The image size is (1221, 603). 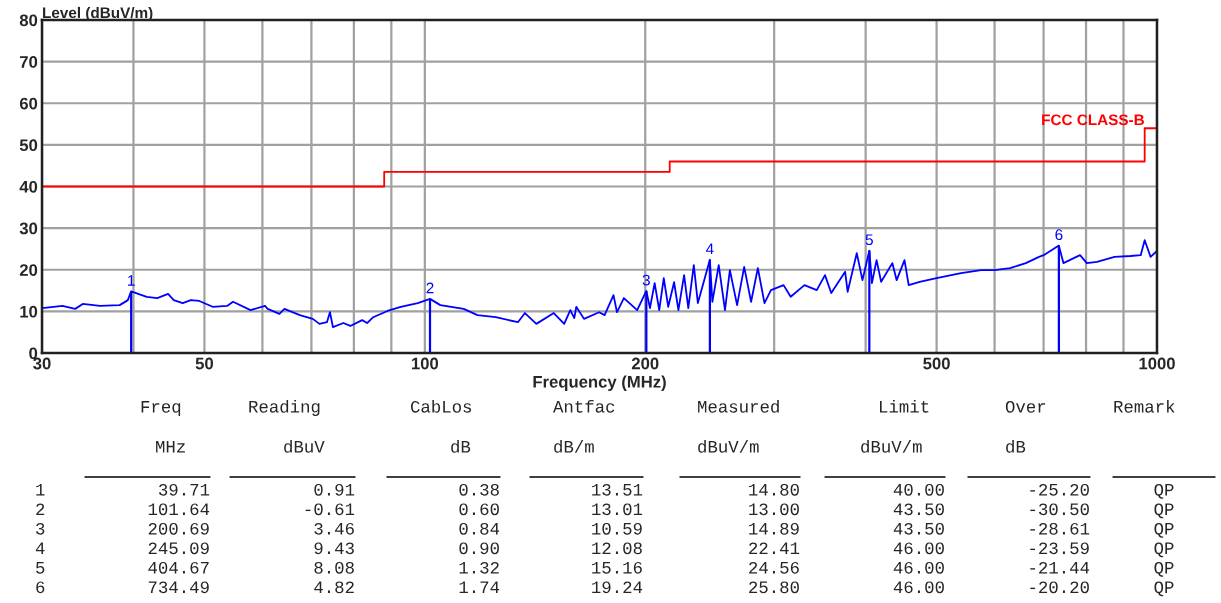 I want to click on y-tick-label: 70, so click(x=29, y=62).